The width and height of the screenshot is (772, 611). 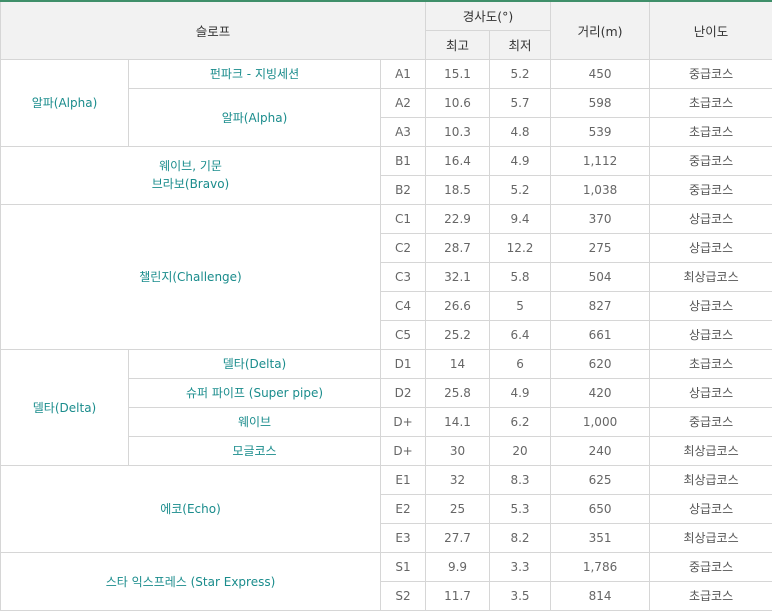 I want to click on max-cell: 32.1, so click(x=458, y=276).